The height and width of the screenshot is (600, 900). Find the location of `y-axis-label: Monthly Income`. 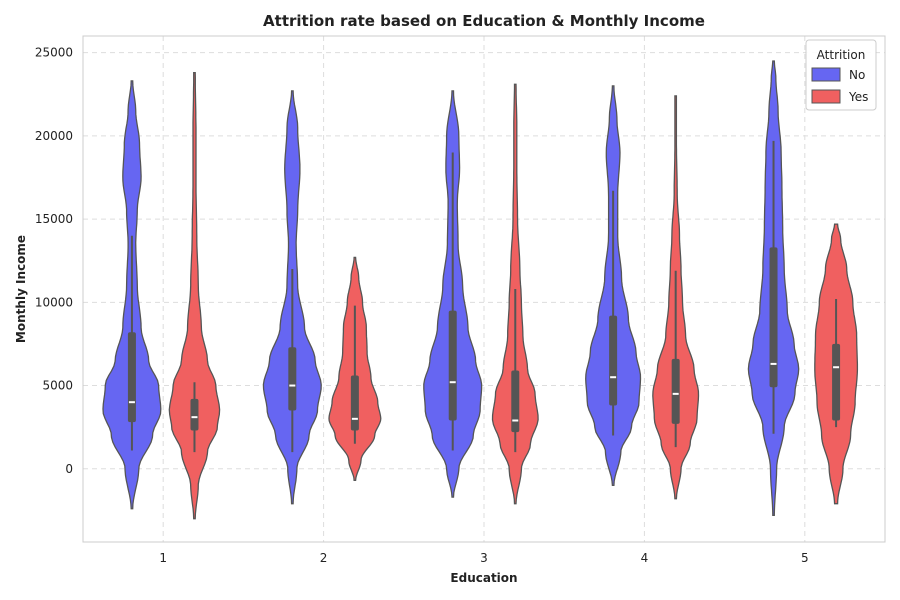

y-axis-label: Monthly Income is located at coordinates (21, 289).